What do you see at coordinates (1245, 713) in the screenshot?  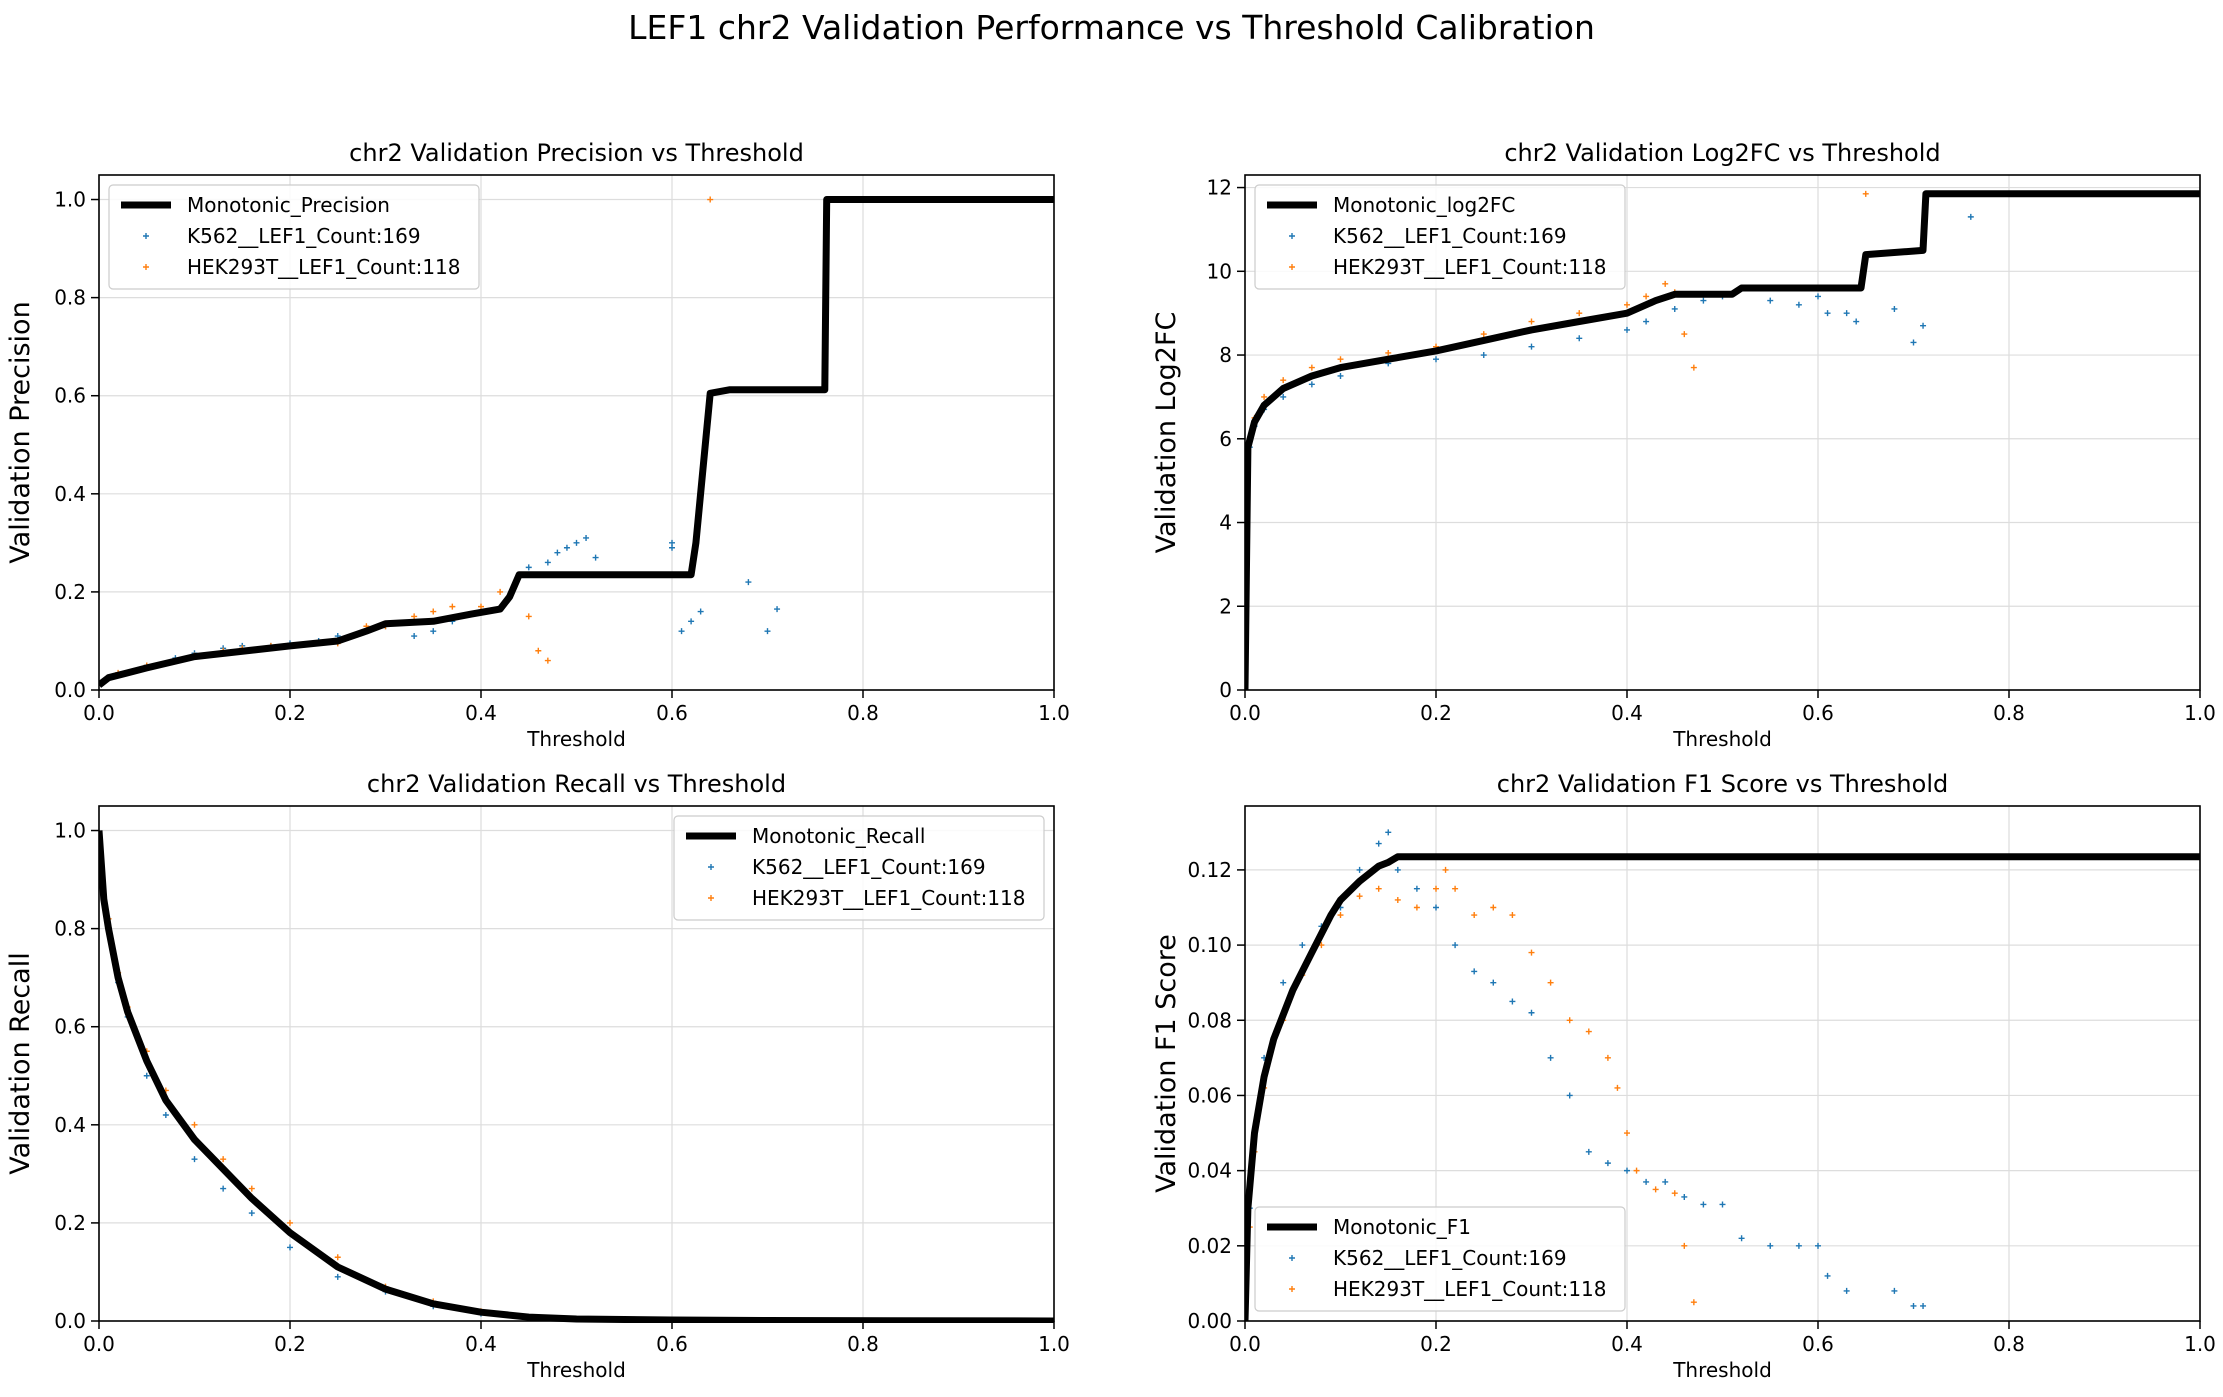 I see `x-tick-label: 0.0` at bounding box center [1245, 713].